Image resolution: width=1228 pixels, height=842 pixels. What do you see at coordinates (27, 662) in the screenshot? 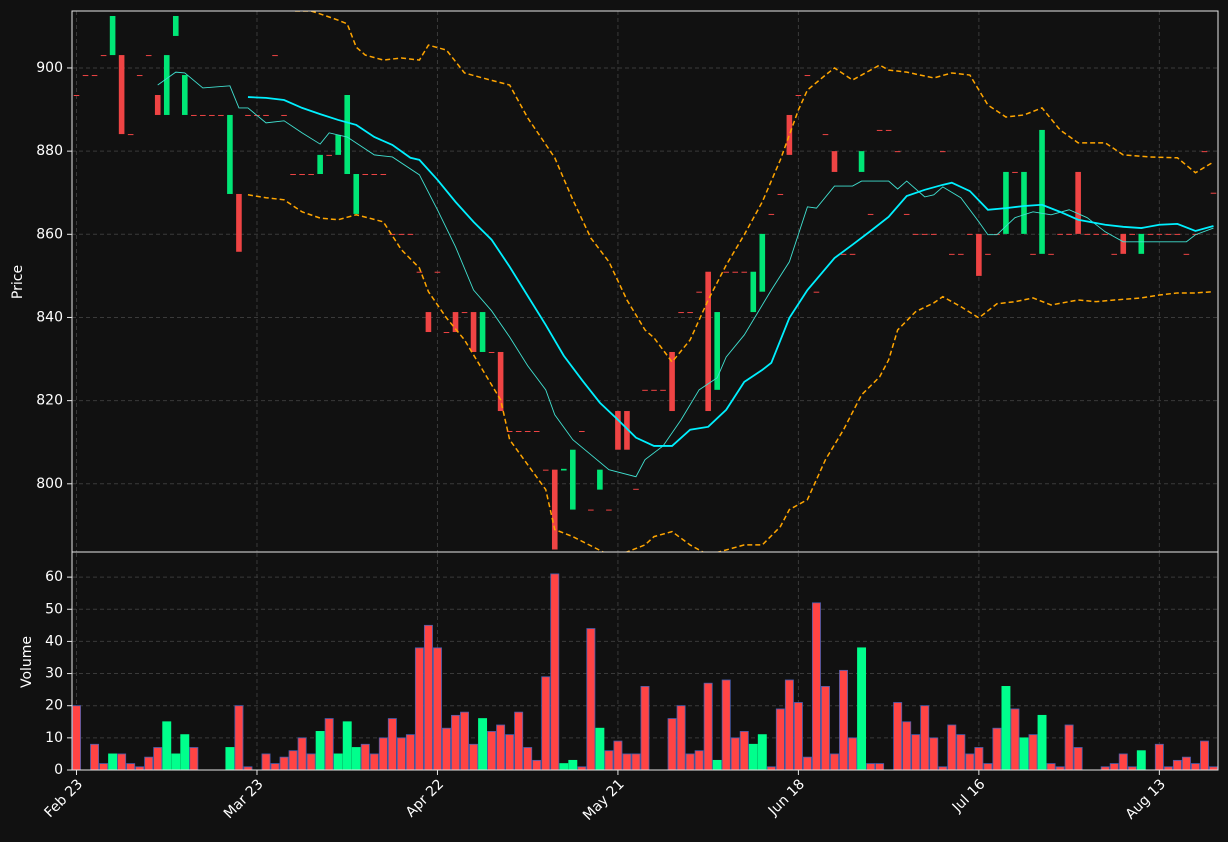
I see `y-axis-label: Volume` at bounding box center [27, 662].